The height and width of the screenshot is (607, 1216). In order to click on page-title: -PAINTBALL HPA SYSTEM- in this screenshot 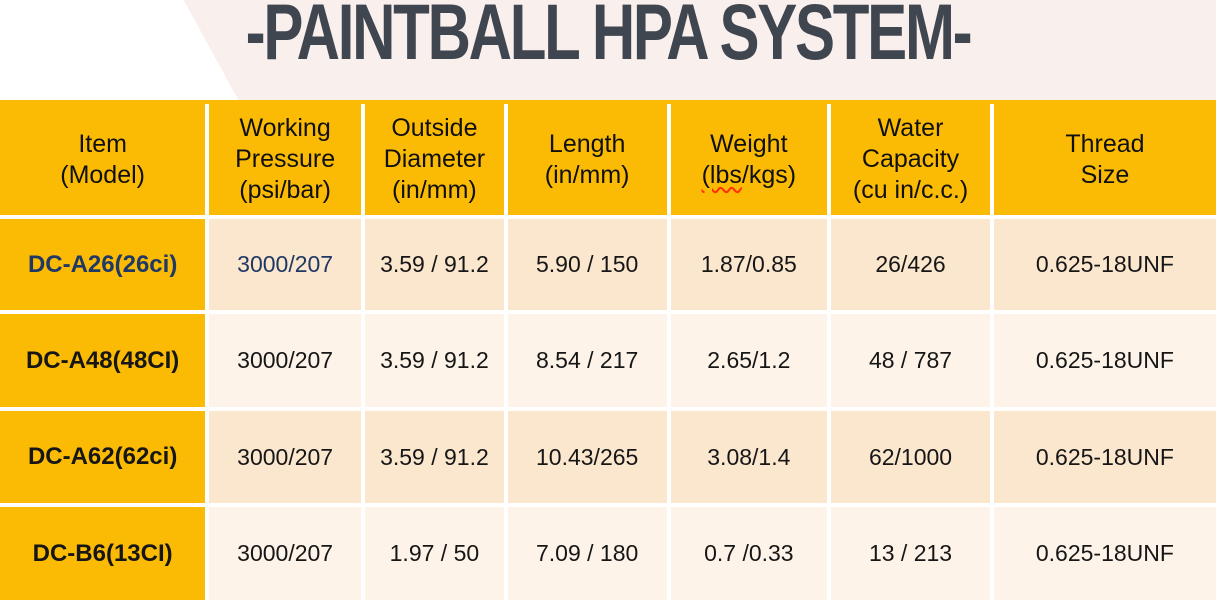, I will do `click(609, 38)`.